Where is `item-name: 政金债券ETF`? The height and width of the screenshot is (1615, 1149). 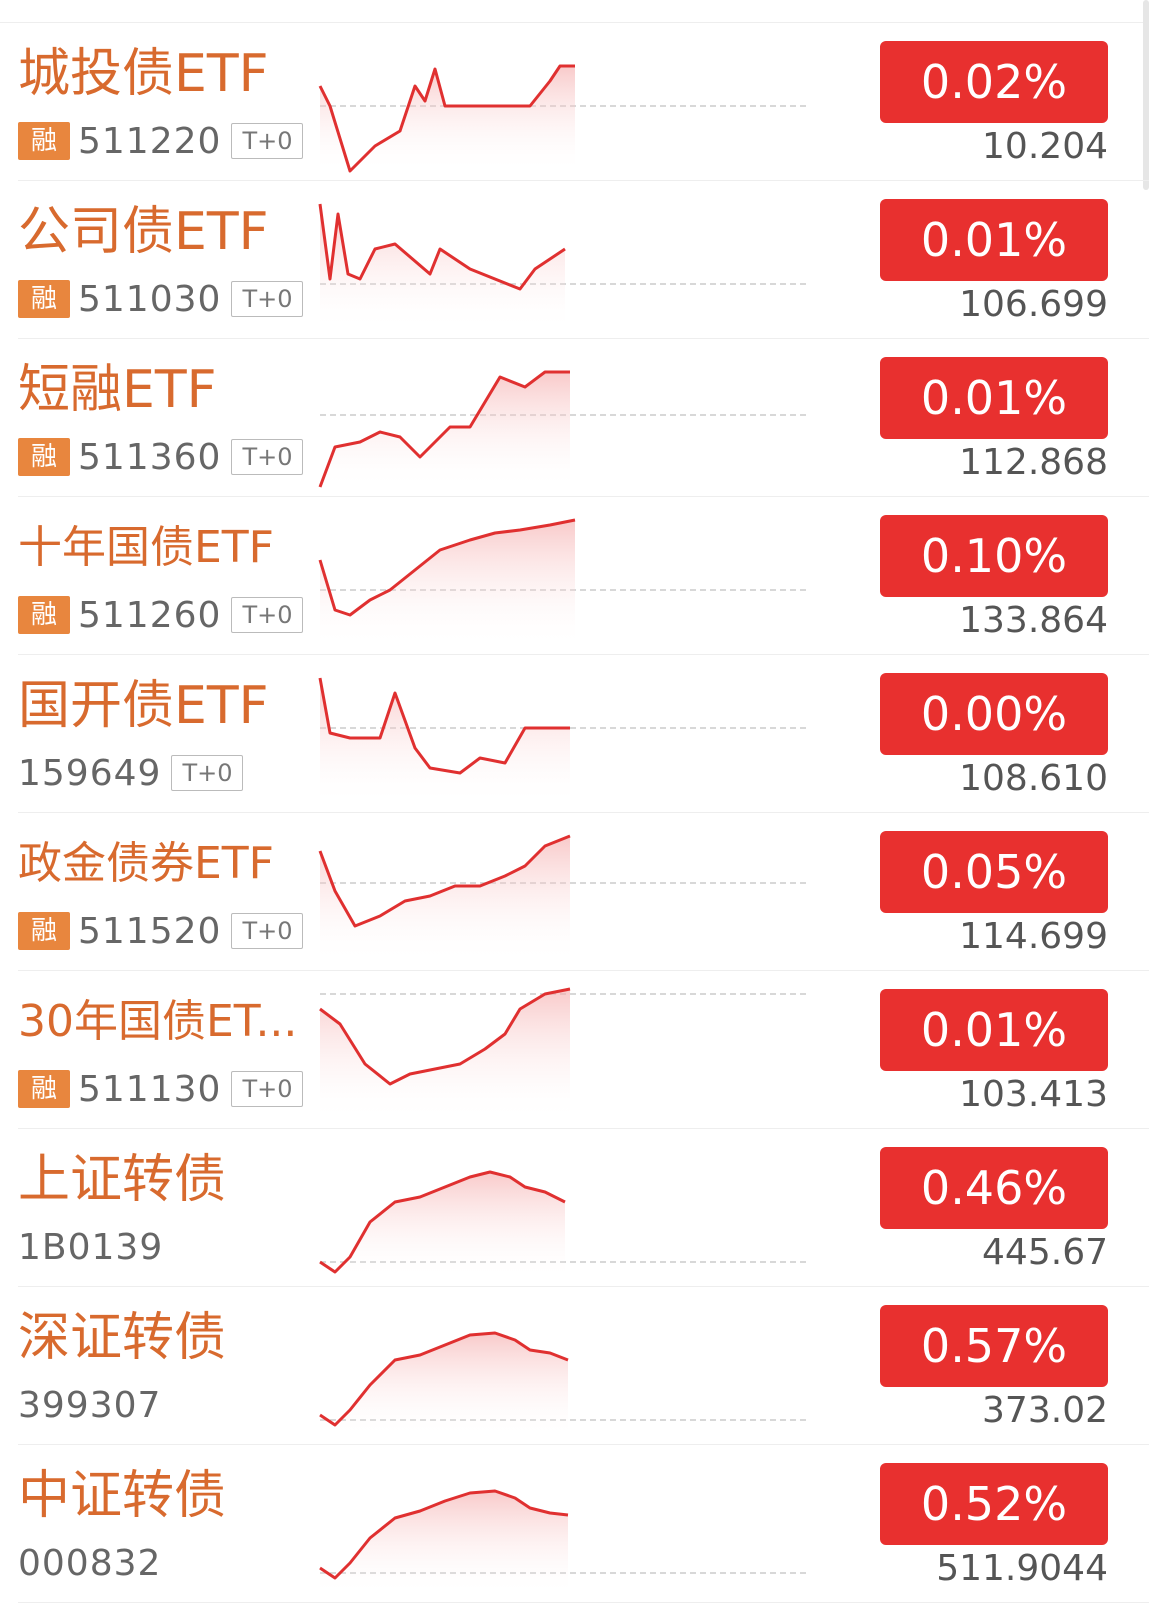
item-name: 政金债券ETF is located at coordinates (146, 863).